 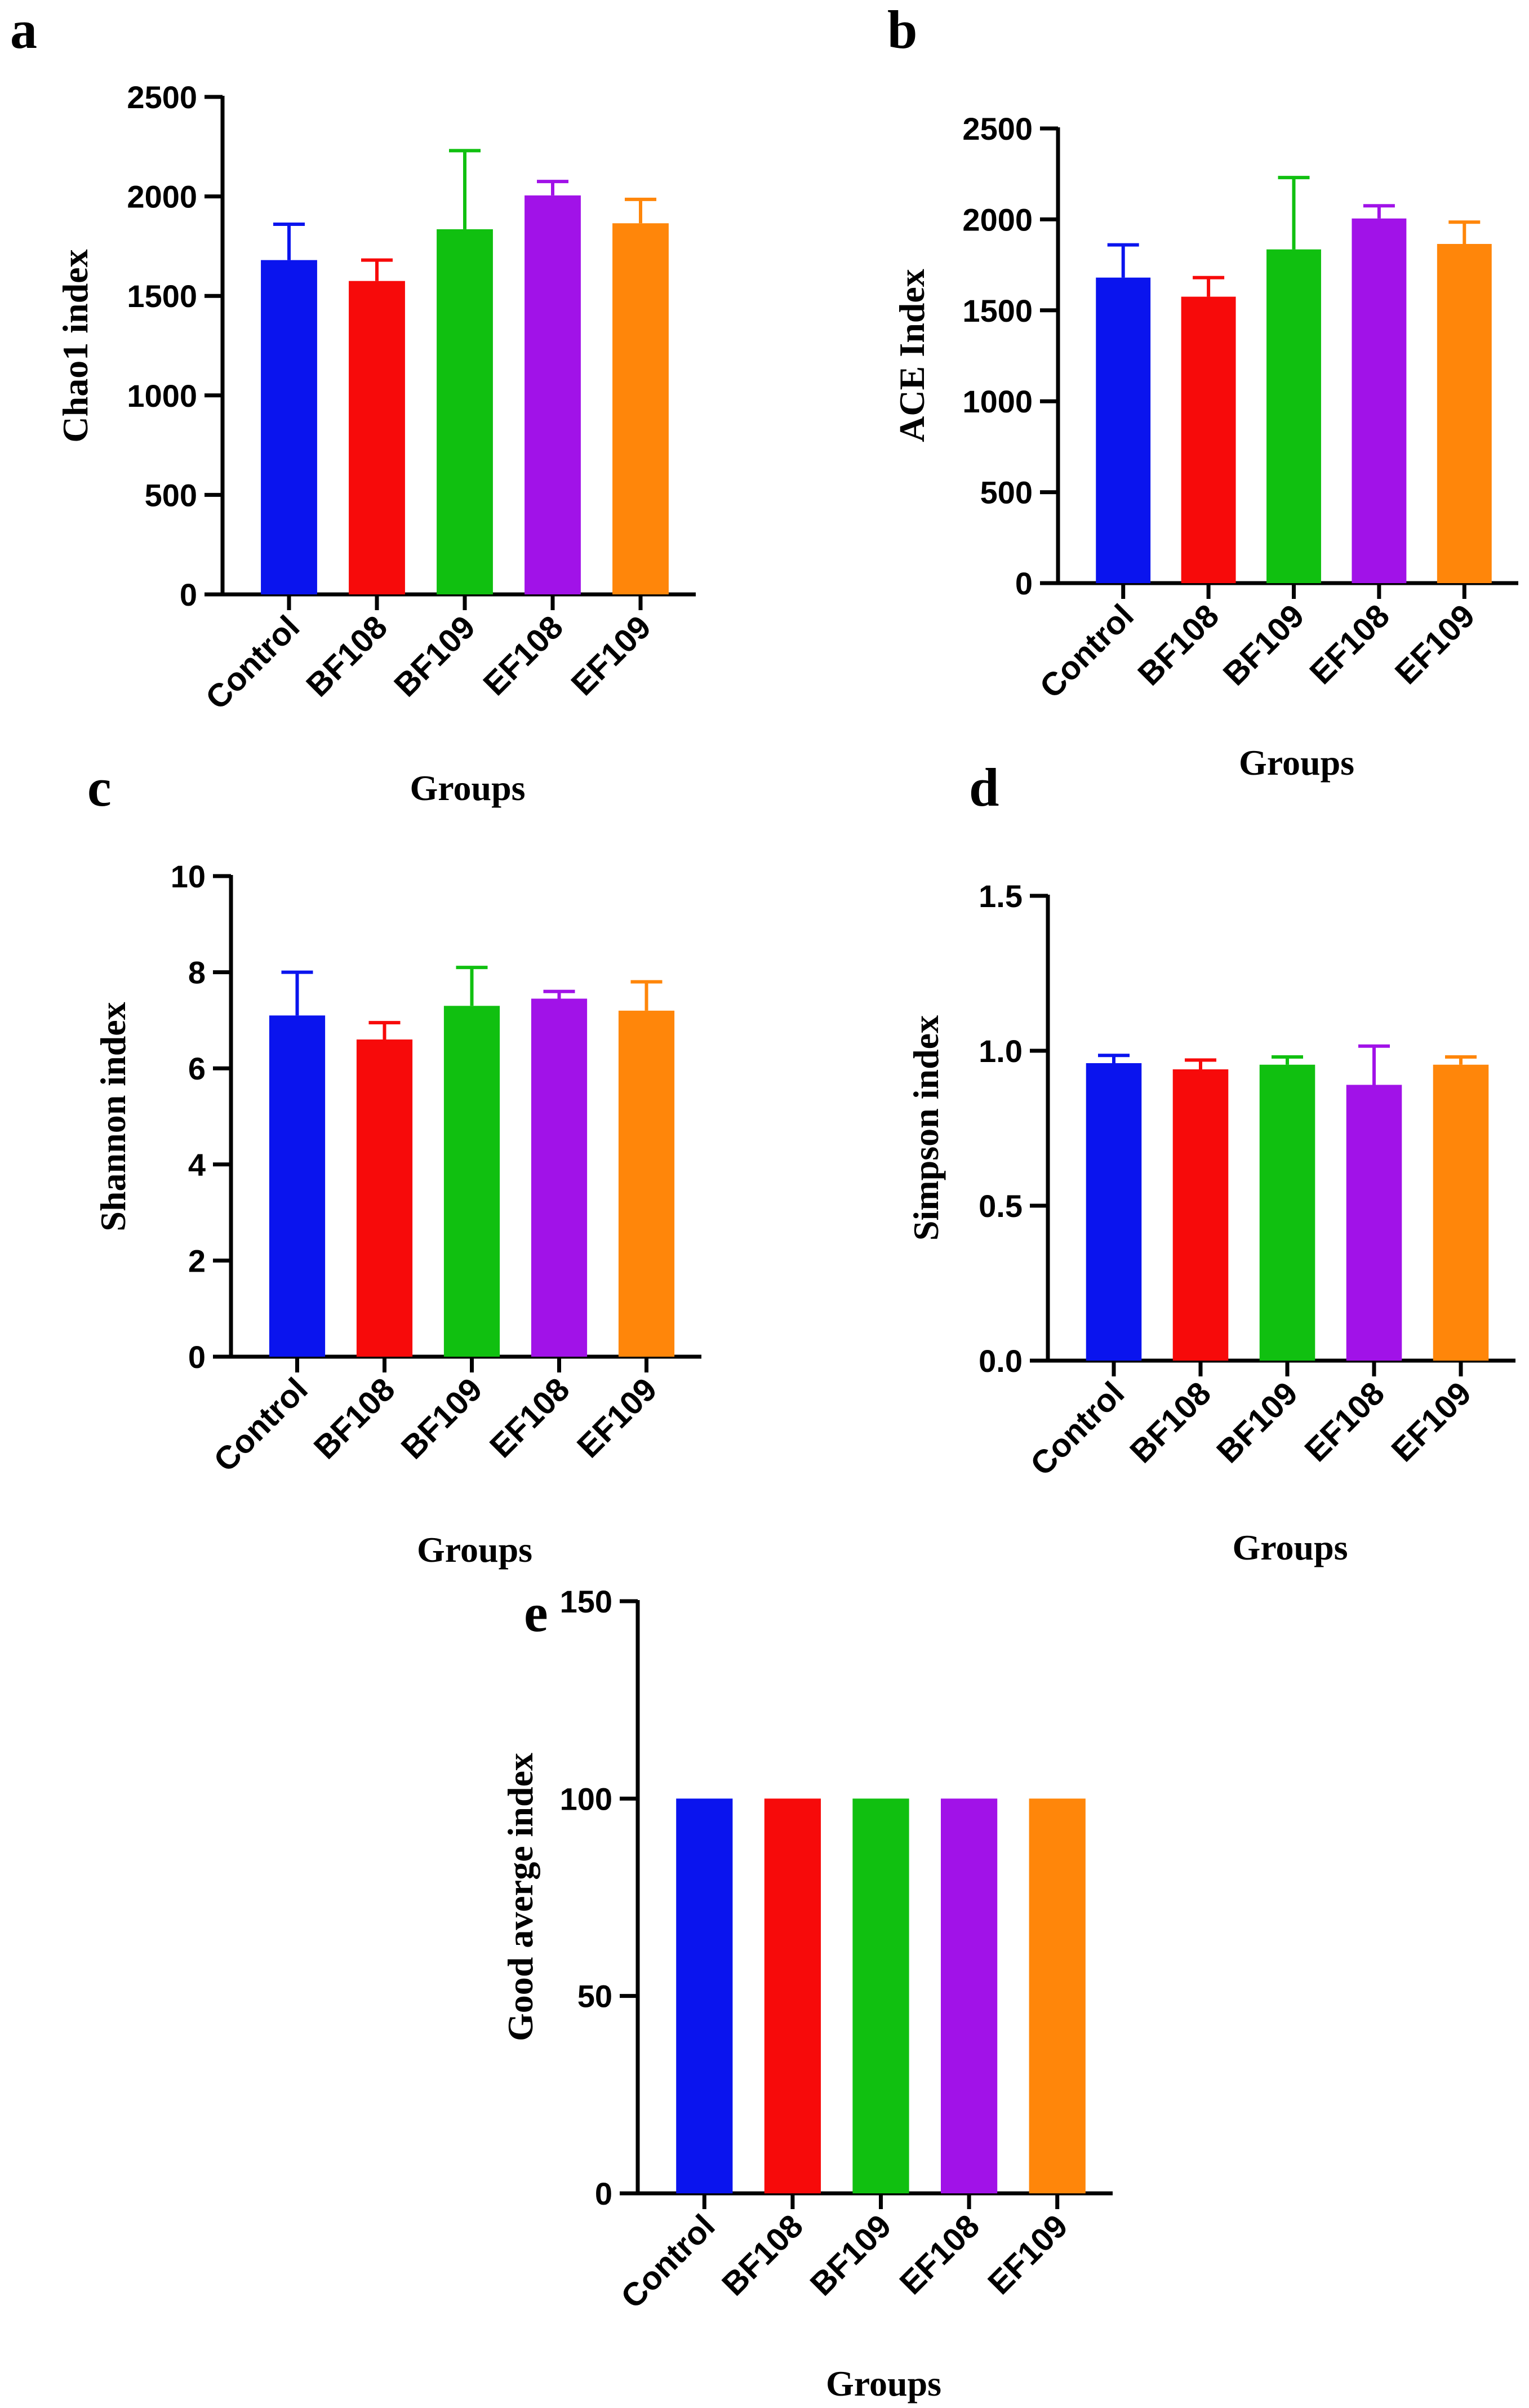 I want to click on y-axis-title: Good averge index, so click(x=520, y=1897).